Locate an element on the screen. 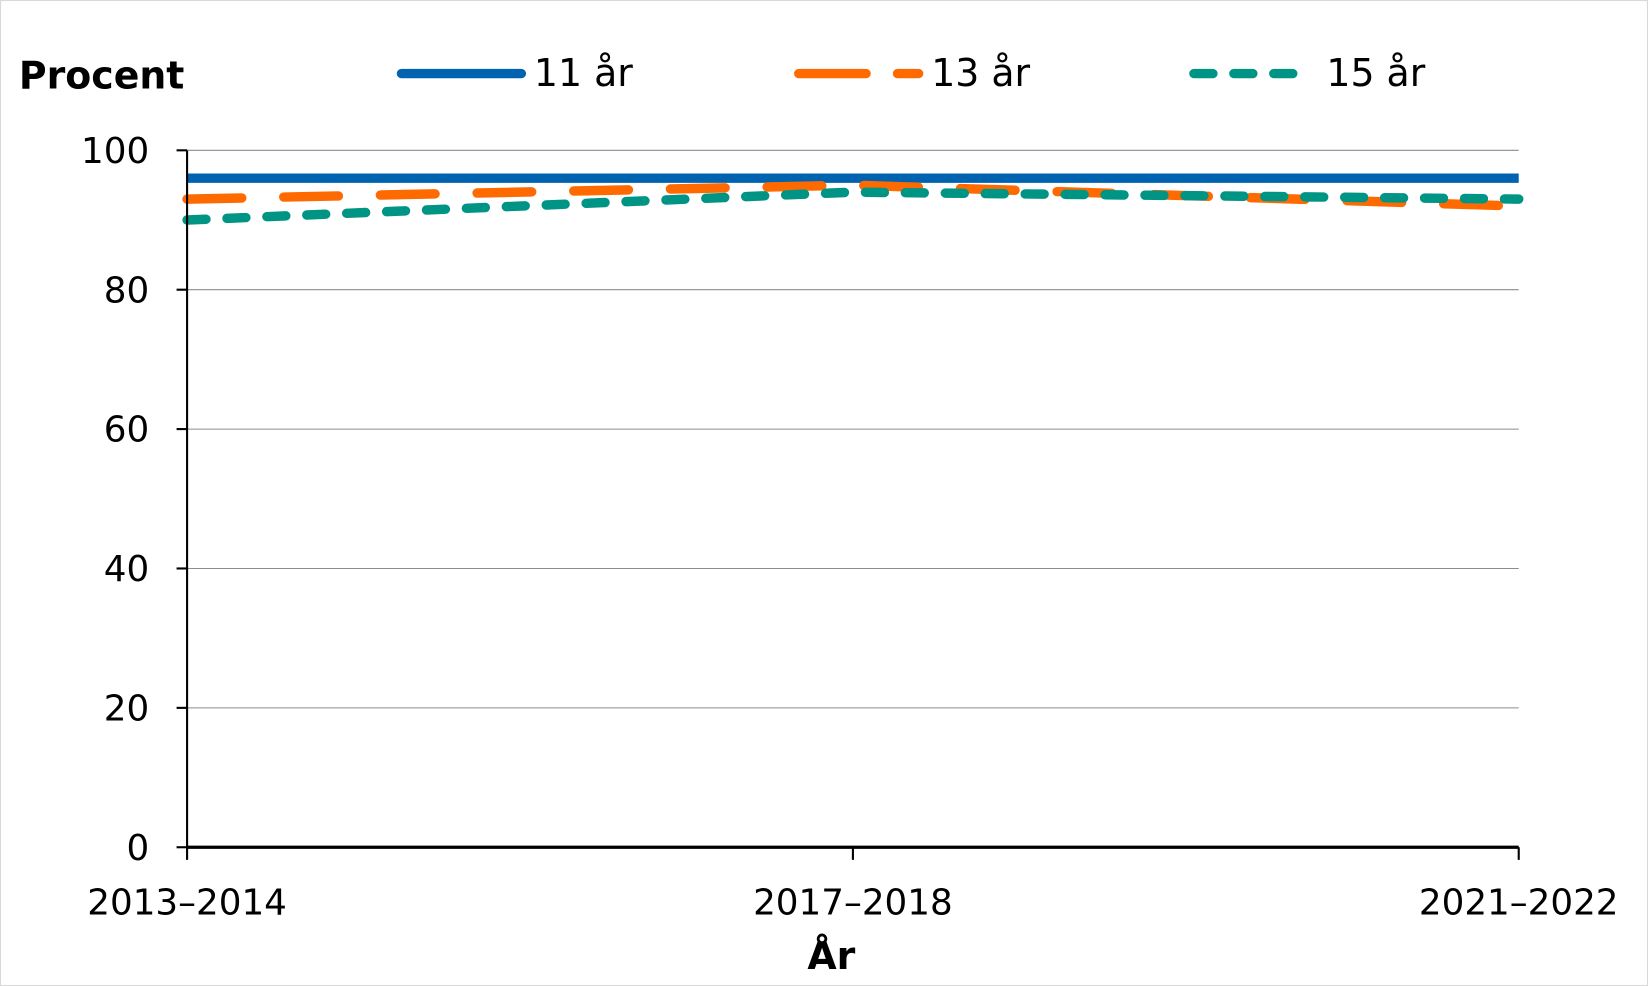  legend-label: 15 år is located at coordinates (1375, 73).